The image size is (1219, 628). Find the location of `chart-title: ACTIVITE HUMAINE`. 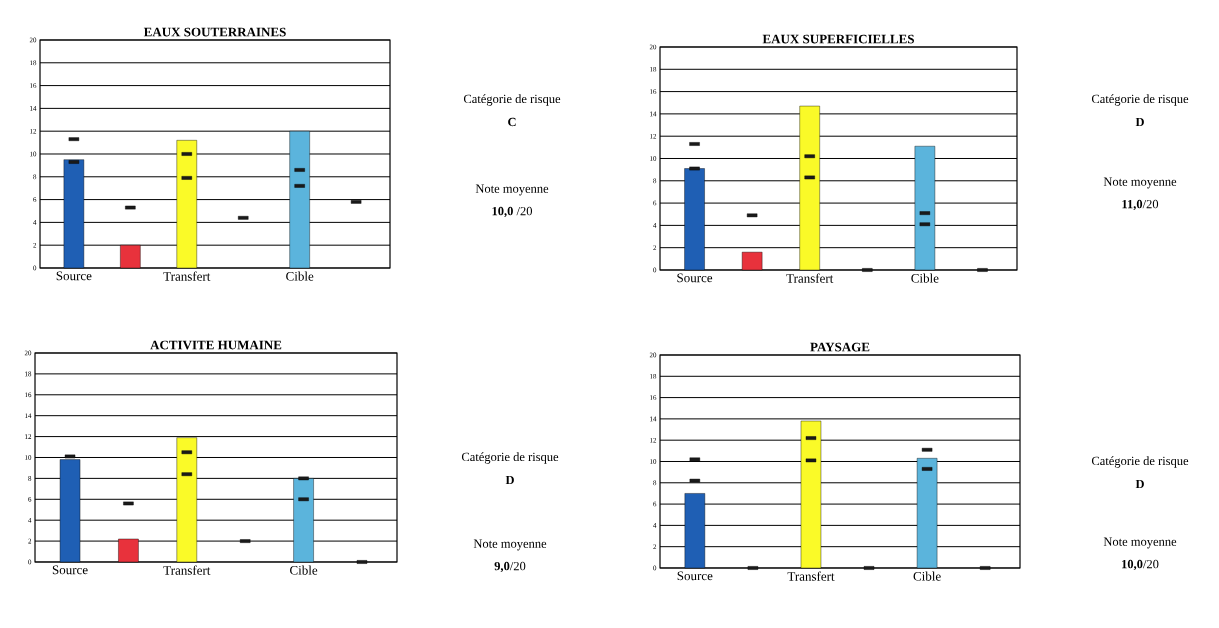

chart-title: ACTIVITE HUMAINE is located at coordinates (216, 345).